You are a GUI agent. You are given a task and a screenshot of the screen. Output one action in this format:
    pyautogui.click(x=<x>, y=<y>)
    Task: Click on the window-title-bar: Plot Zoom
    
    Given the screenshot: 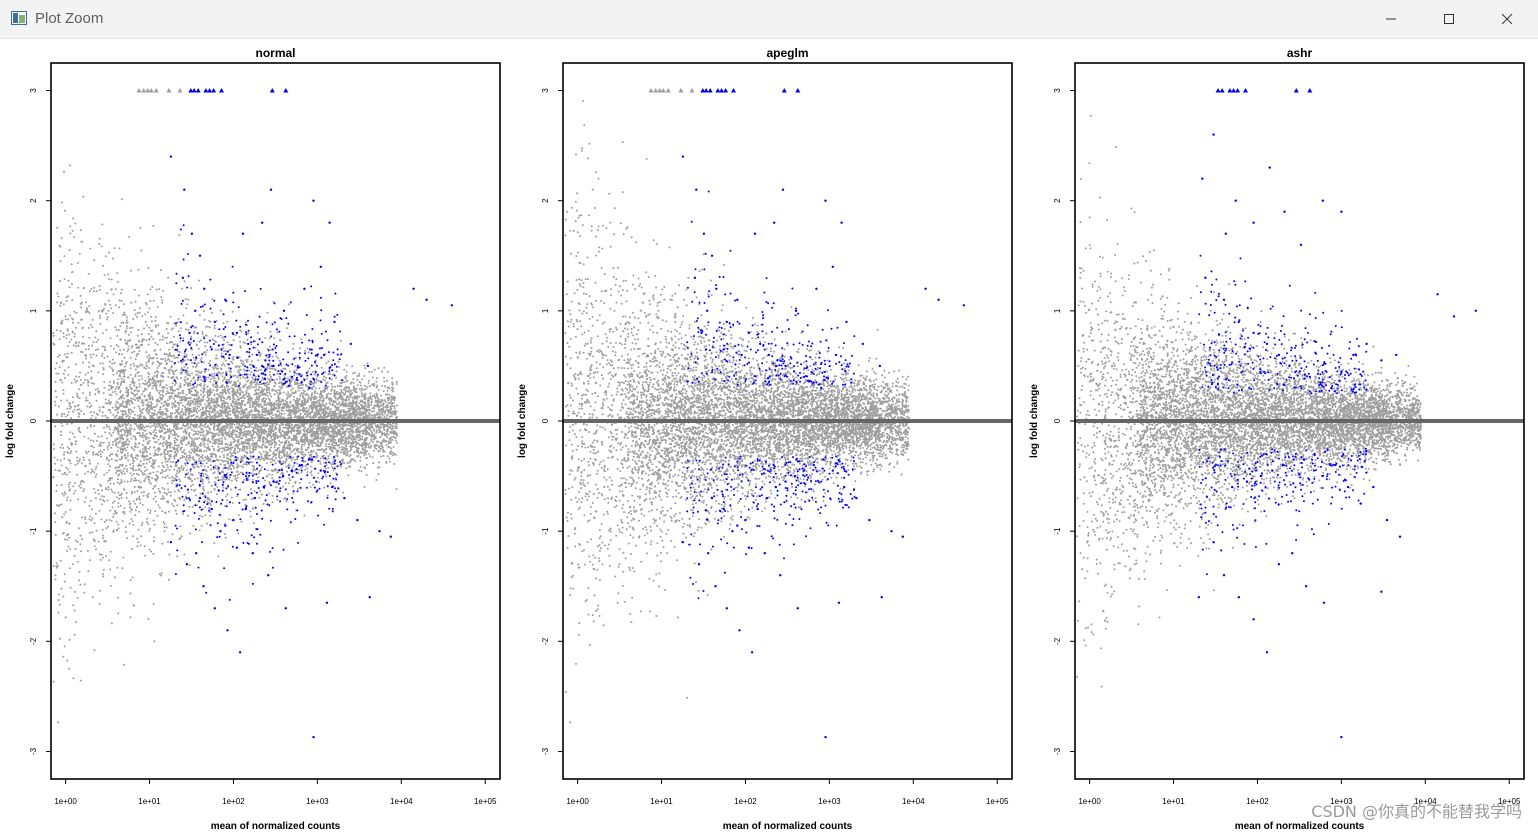 What is the action you would take?
    pyautogui.click(x=769, y=19)
    